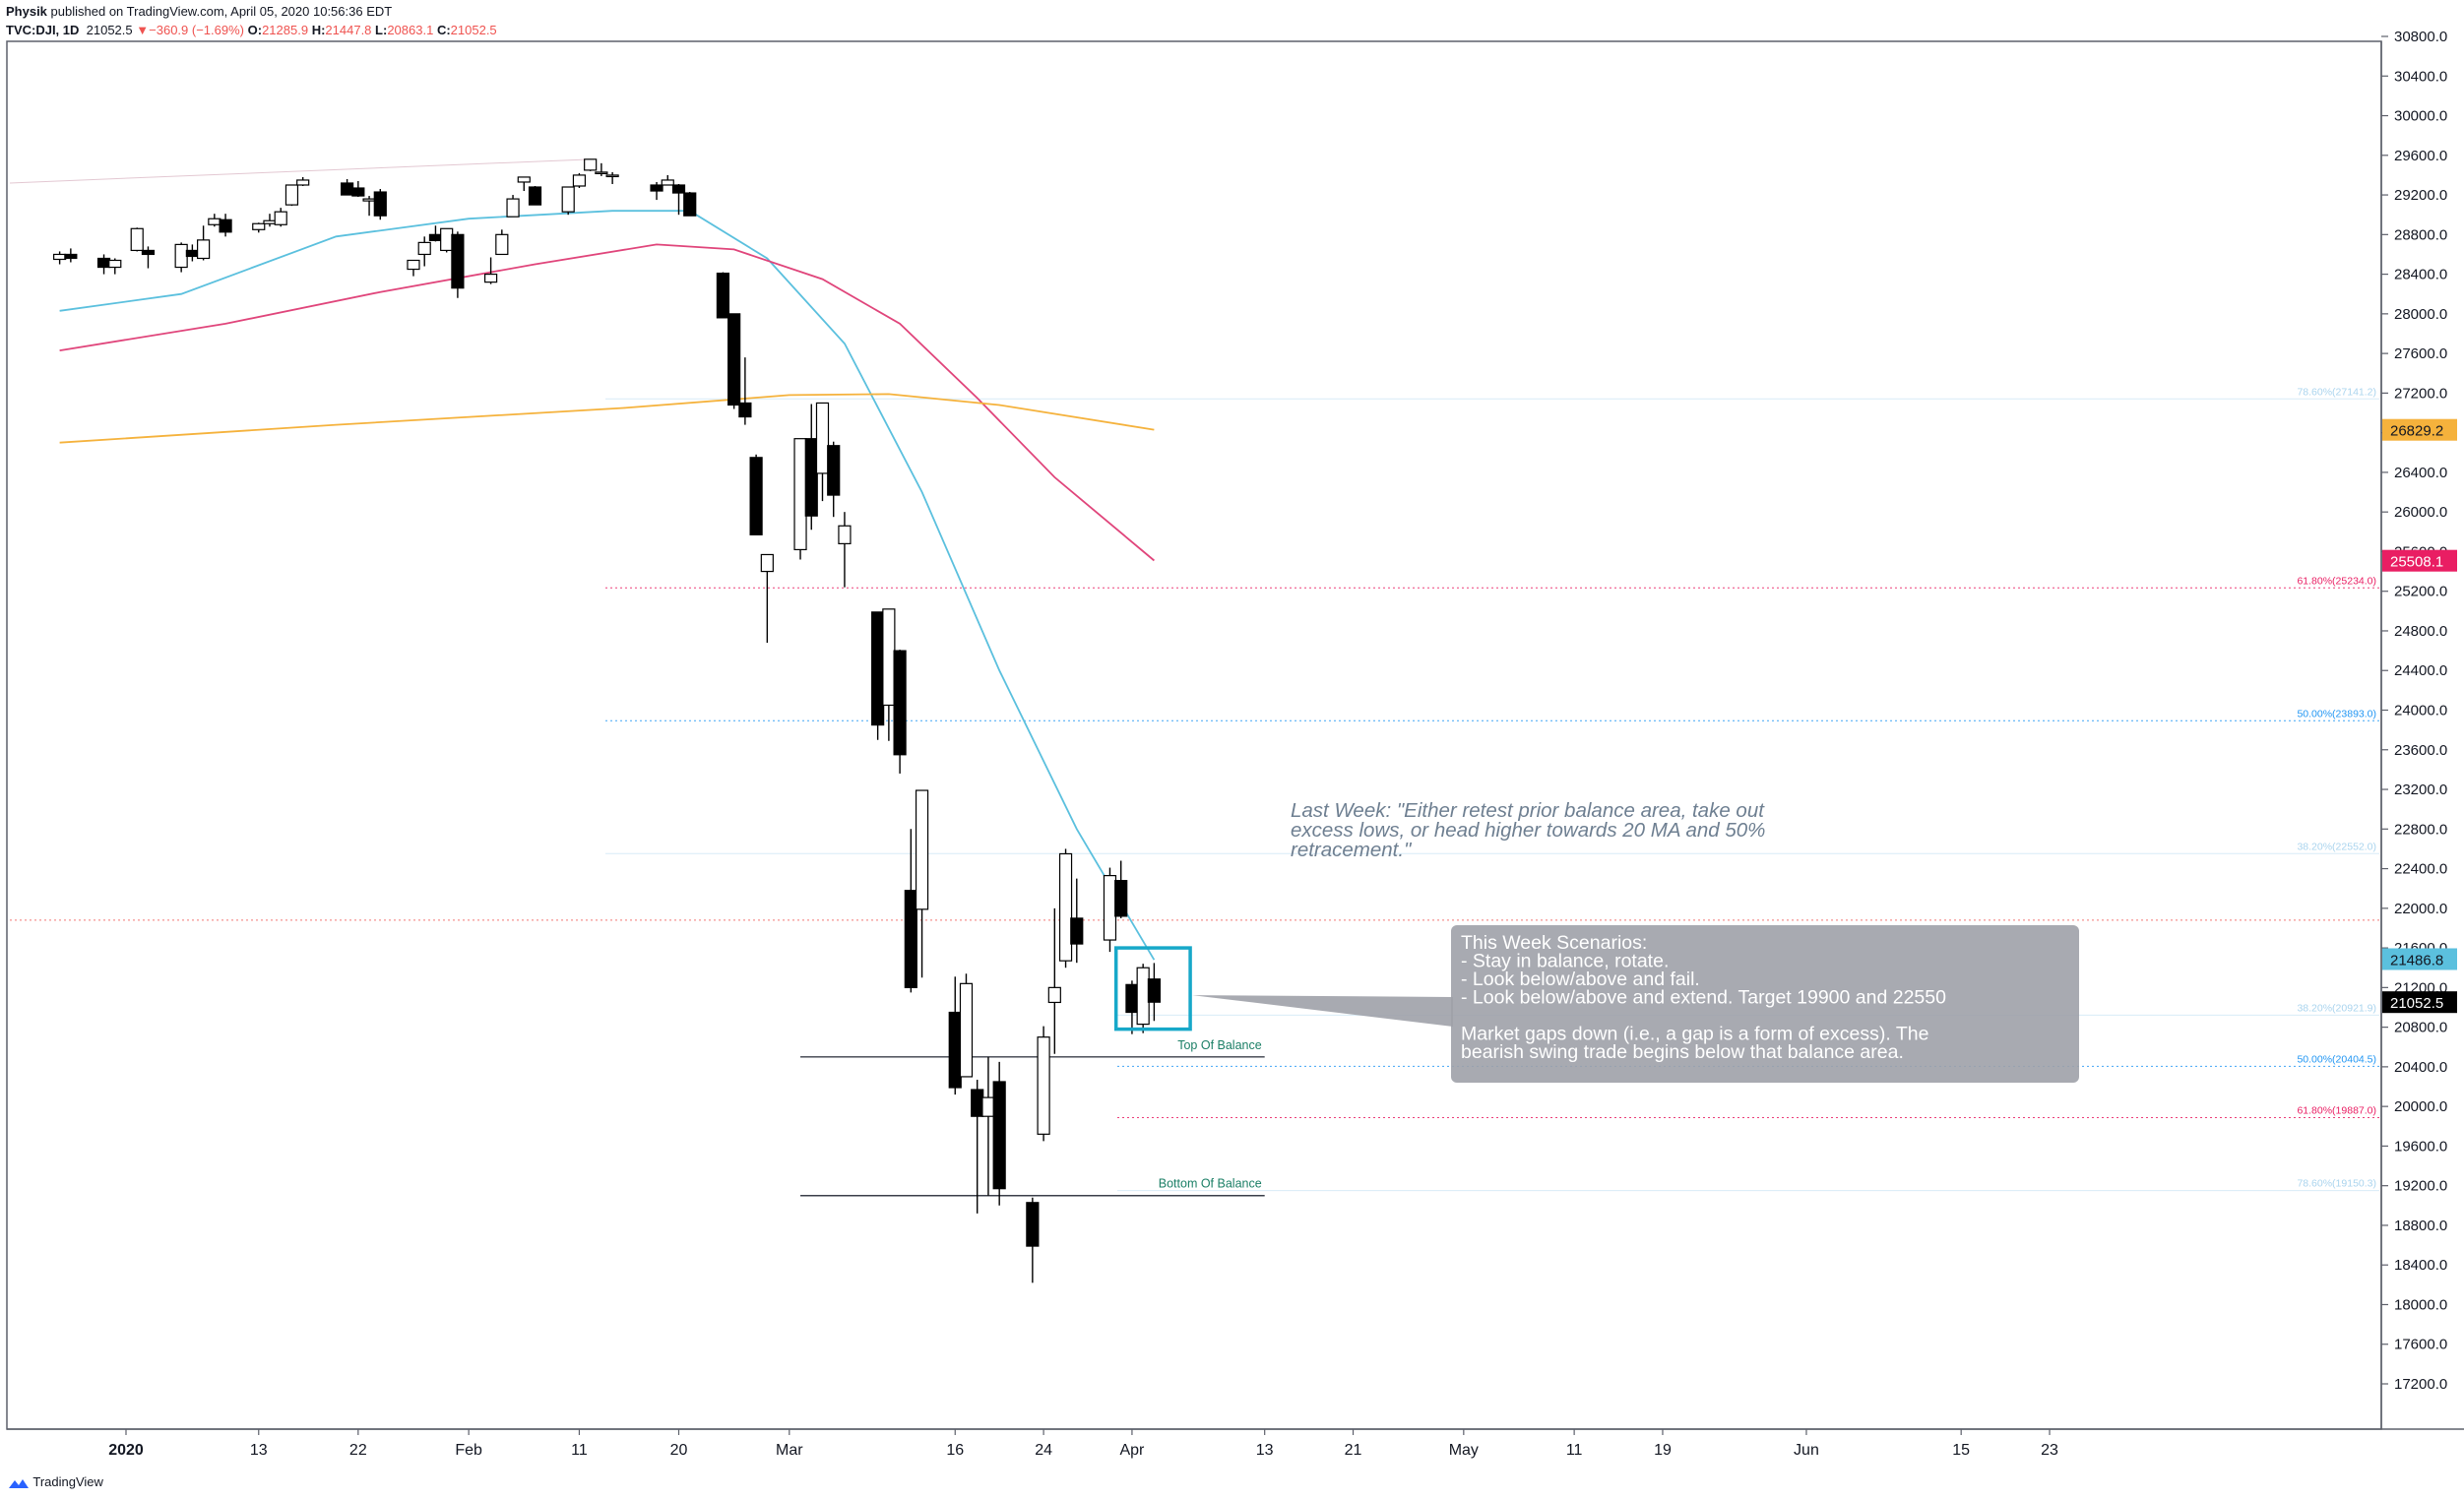 This screenshot has height=1500, width=2464. I want to click on author-name: Physik, so click(26, 12).